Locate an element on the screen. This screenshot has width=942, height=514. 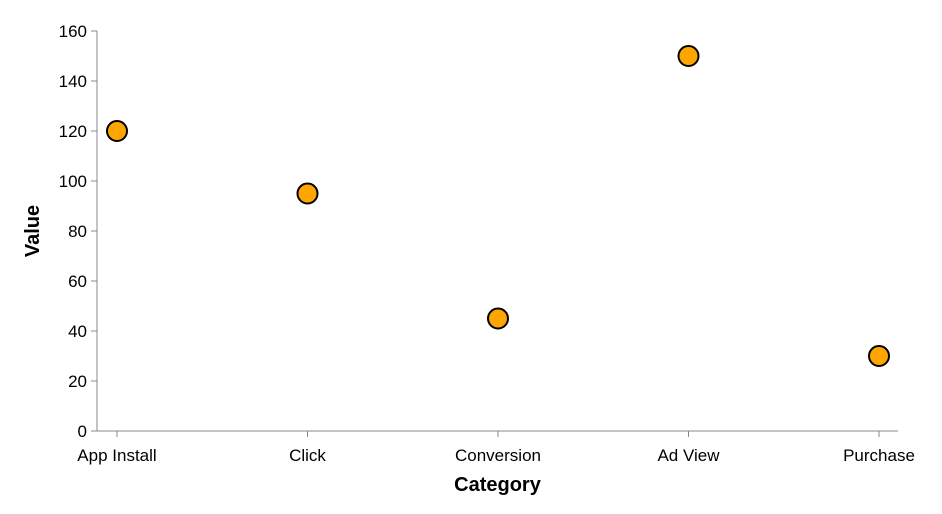
x-tick-label: Click is located at coordinates (307, 455).